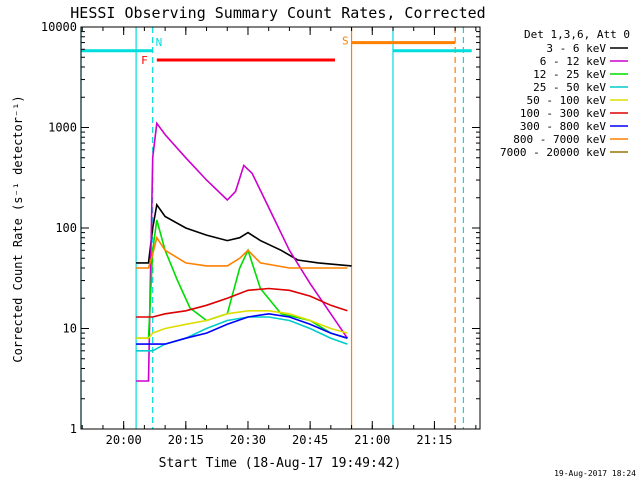 The height and width of the screenshot is (480, 640). What do you see at coordinates (66, 228) in the screenshot?
I see `y-tick-label-2: 100` at bounding box center [66, 228].